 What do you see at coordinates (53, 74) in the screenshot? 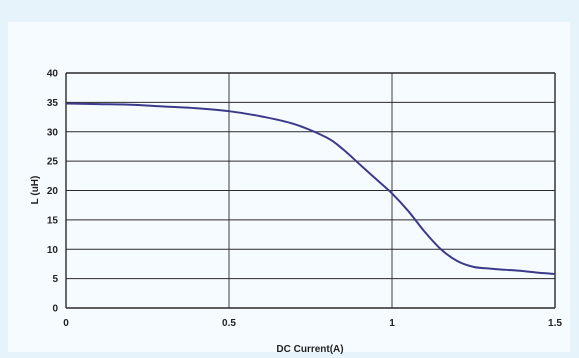
I see `y-tick-label: 40` at bounding box center [53, 74].